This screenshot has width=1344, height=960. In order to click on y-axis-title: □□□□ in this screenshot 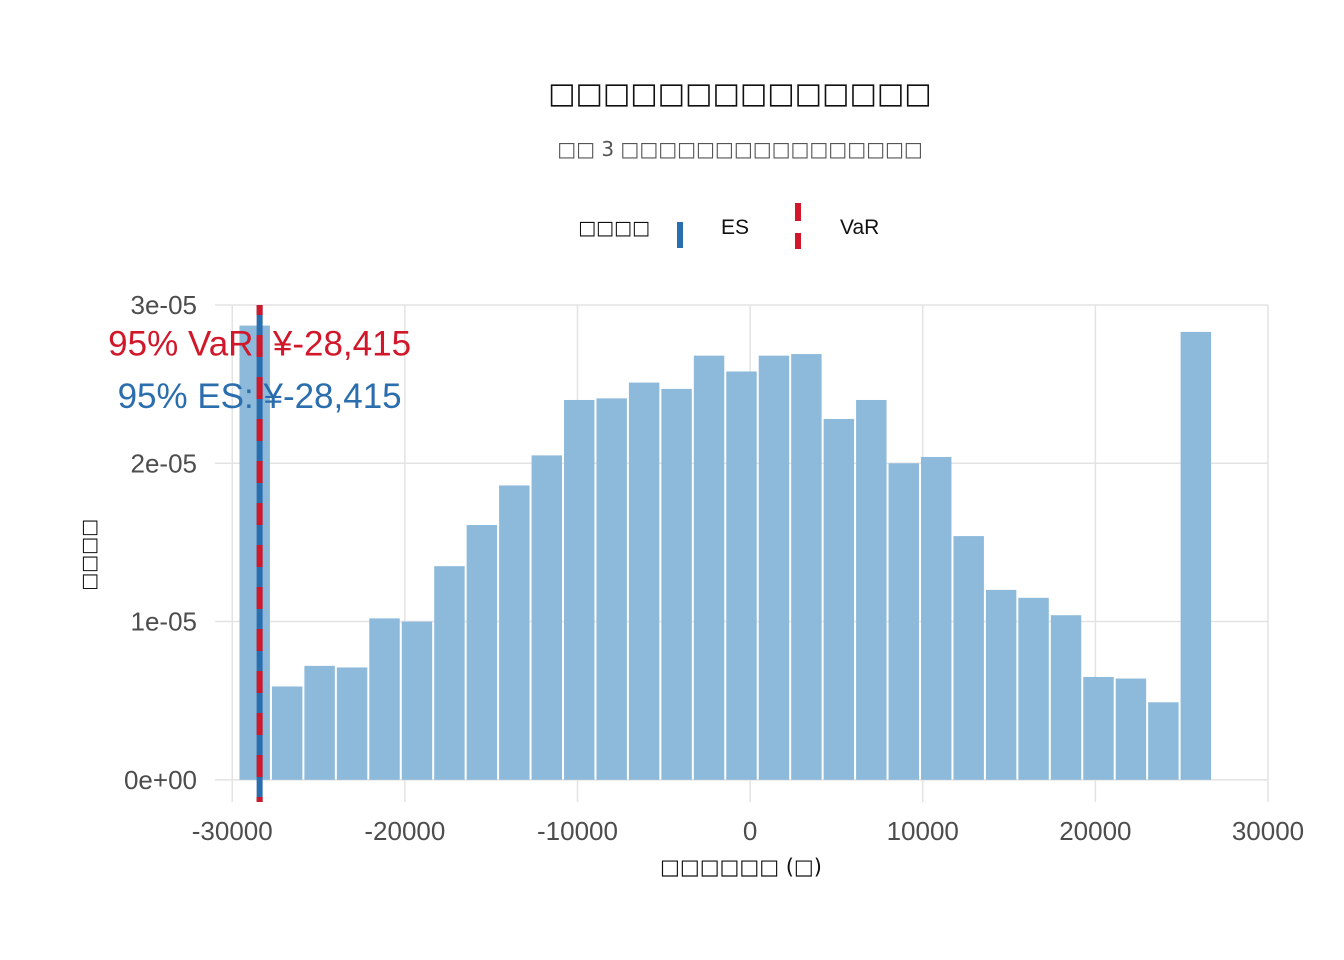, I will do `click(89, 555)`.